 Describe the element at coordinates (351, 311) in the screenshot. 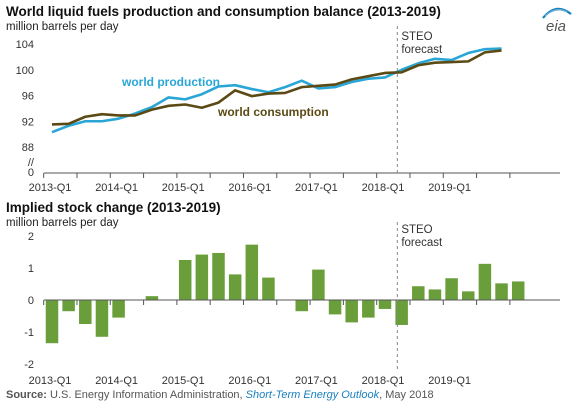

I see `bar-2017-Q3` at that location.